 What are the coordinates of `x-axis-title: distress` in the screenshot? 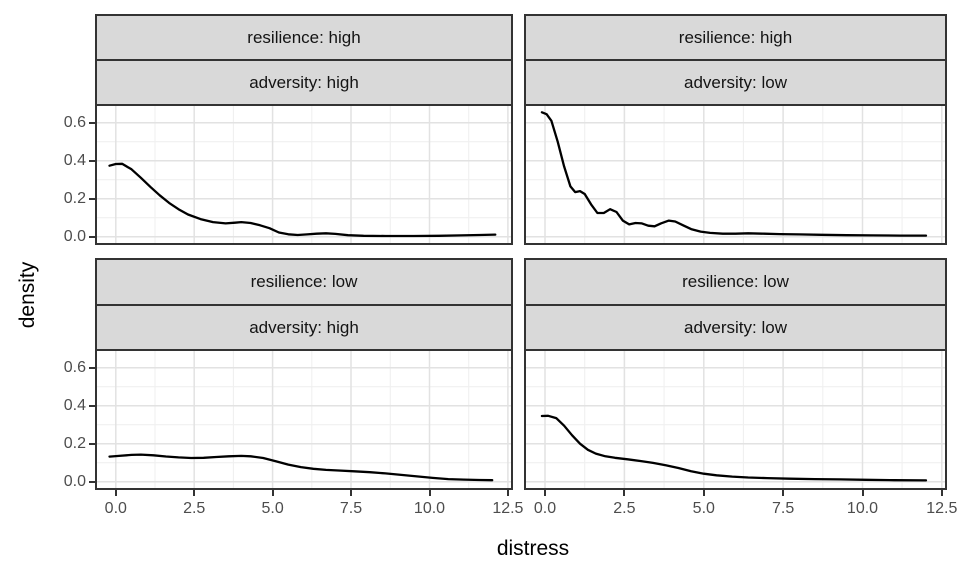 It's located at (533, 548).